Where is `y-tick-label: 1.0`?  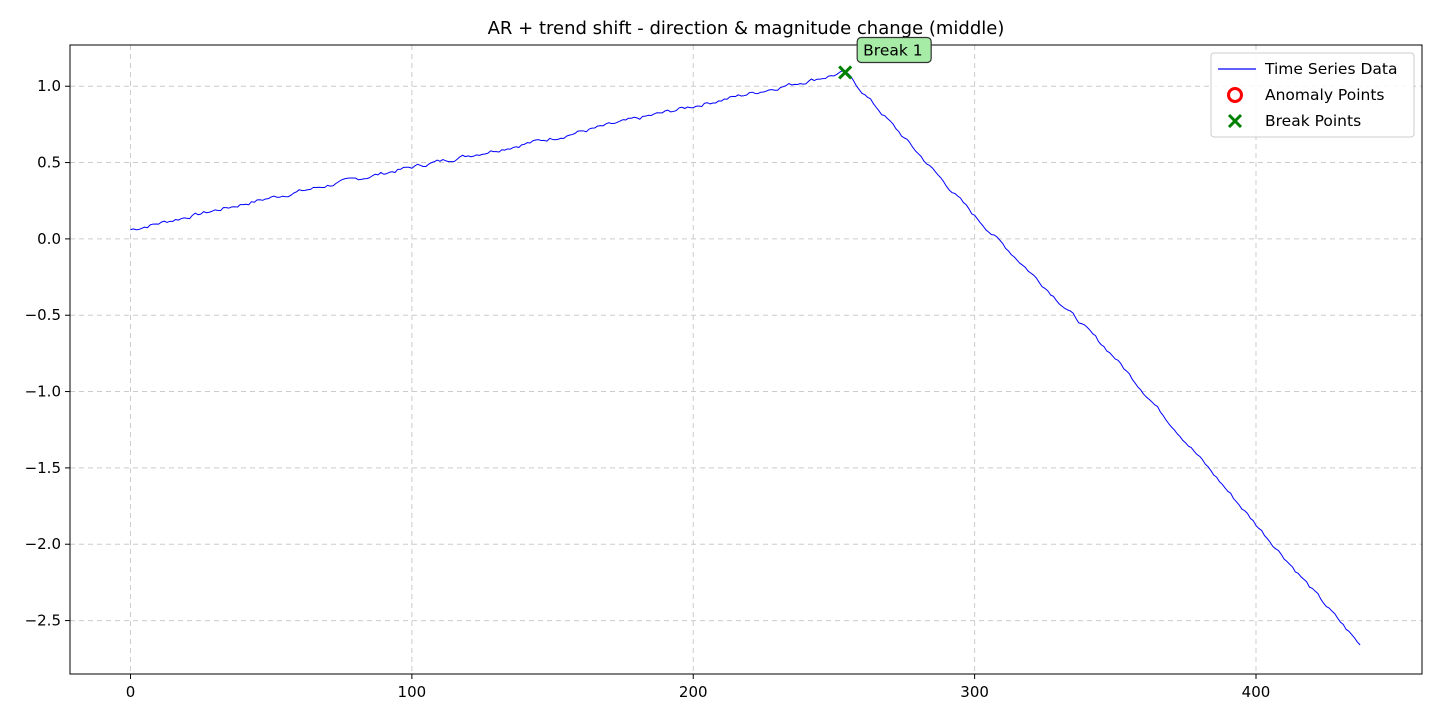
y-tick-label: 1.0 is located at coordinates (49, 86).